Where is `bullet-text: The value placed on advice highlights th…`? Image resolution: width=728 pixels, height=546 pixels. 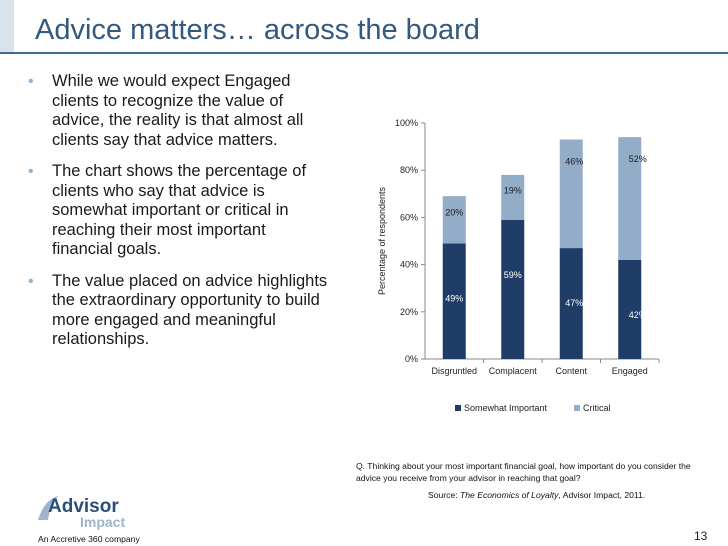
bullet-text: The value placed on advice highlights th… is located at coordinates (190, 310).